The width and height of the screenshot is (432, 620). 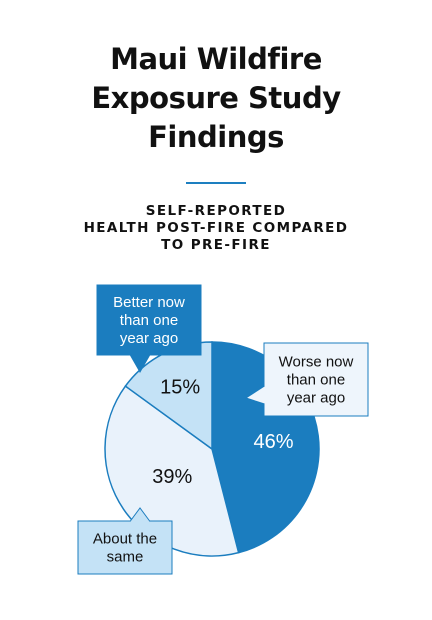 I want to click on callout-label-same-line-2: same, so click(x=125, y=557).